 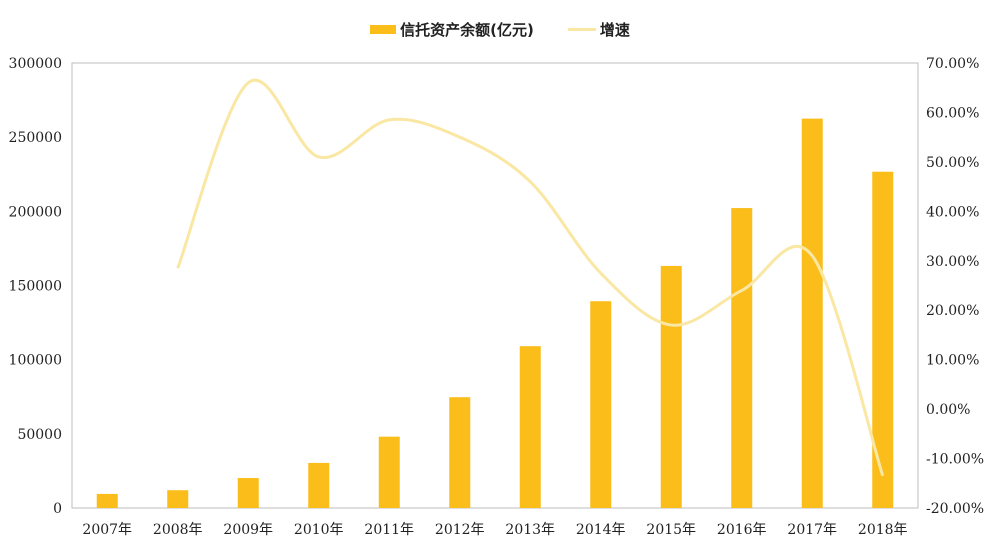 What do you see at coordinates (467, 29) in the screenshot?
I see `legend-label-balance: 信托资产余额(亿元)` at bounding box center [467, 29].